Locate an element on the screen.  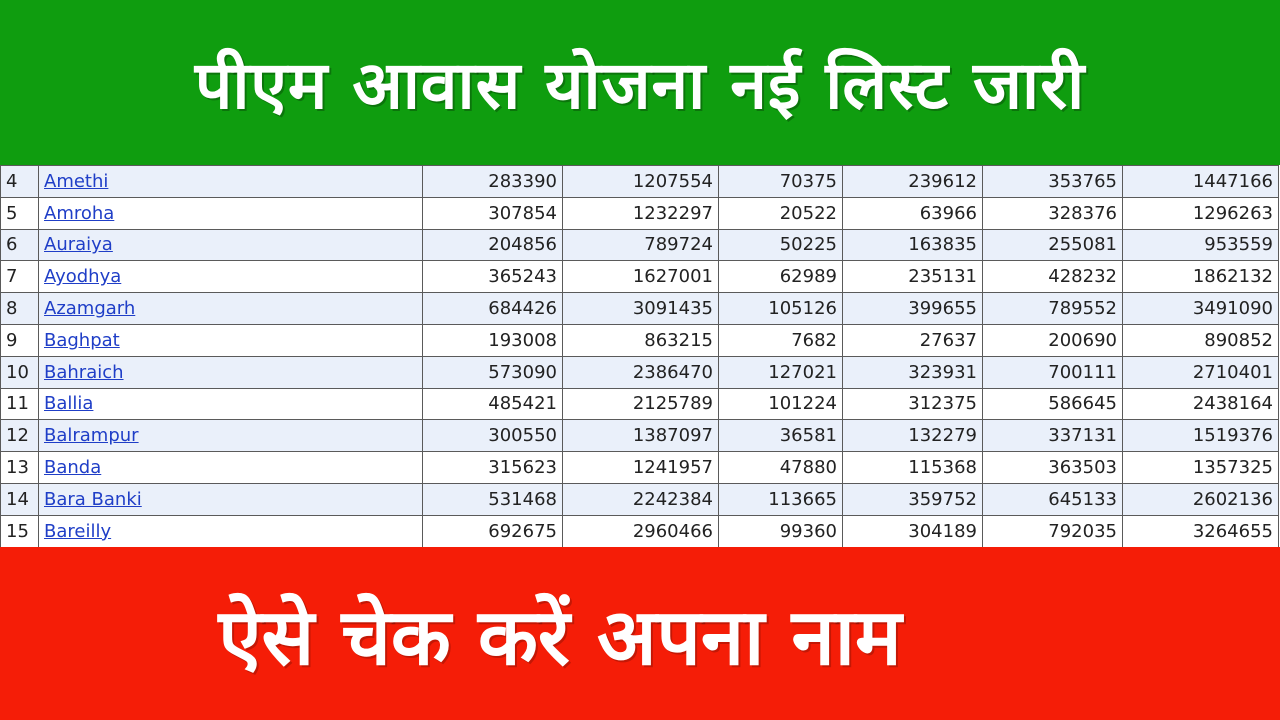
value-cell: 239612 is located at coordinates (912, 181).